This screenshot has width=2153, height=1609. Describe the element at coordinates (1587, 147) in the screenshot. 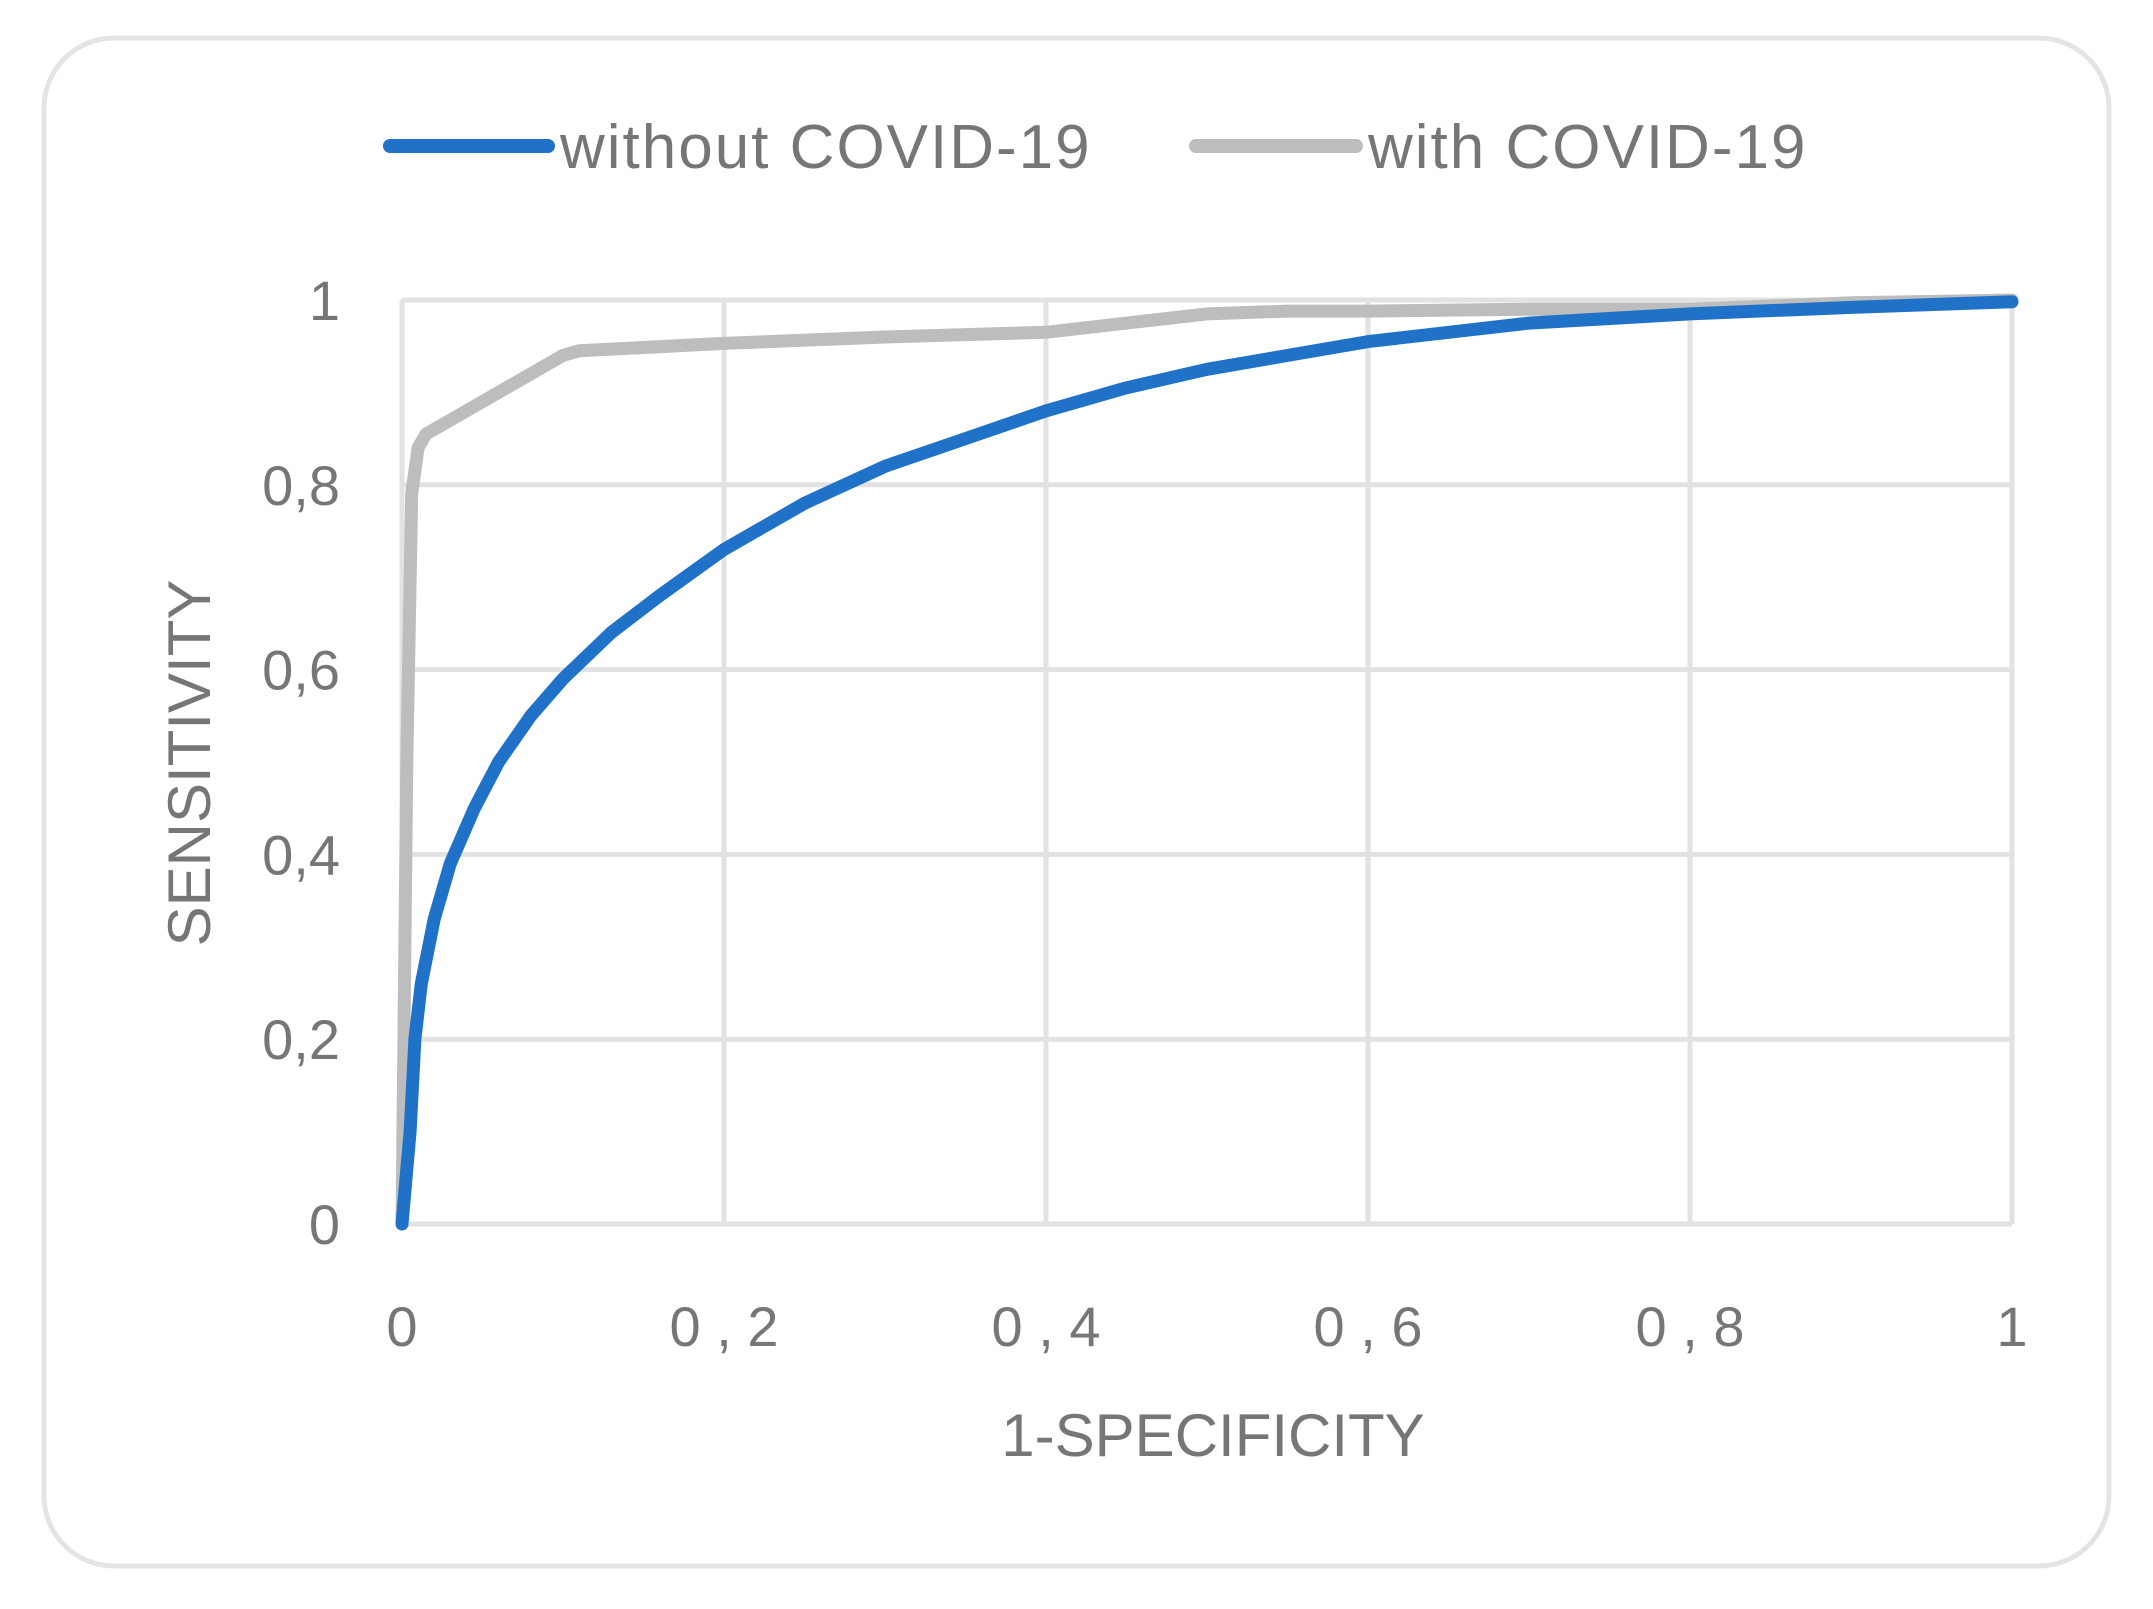

I see `legend-label-with-covid: with COVID-19` at that location.